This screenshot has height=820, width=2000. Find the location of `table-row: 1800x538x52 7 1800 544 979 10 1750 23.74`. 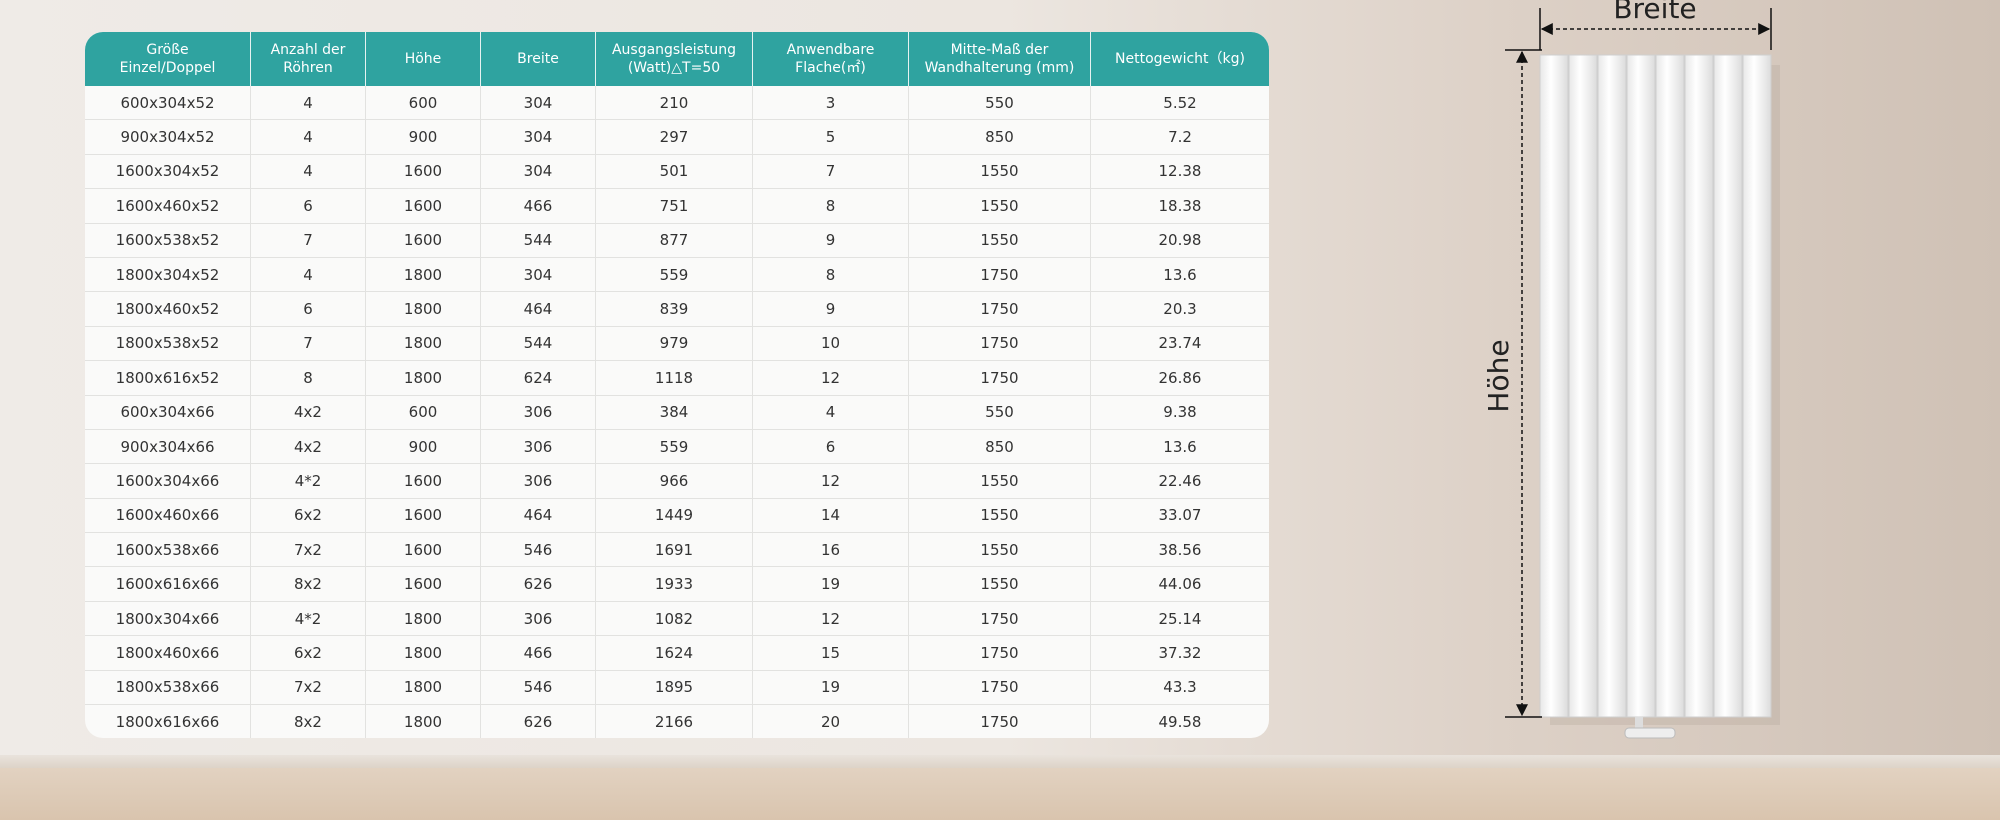

table-row: 1800x538x52 7 1800 544 979 10 1750 23.74 is located at coordinates (677, 344).